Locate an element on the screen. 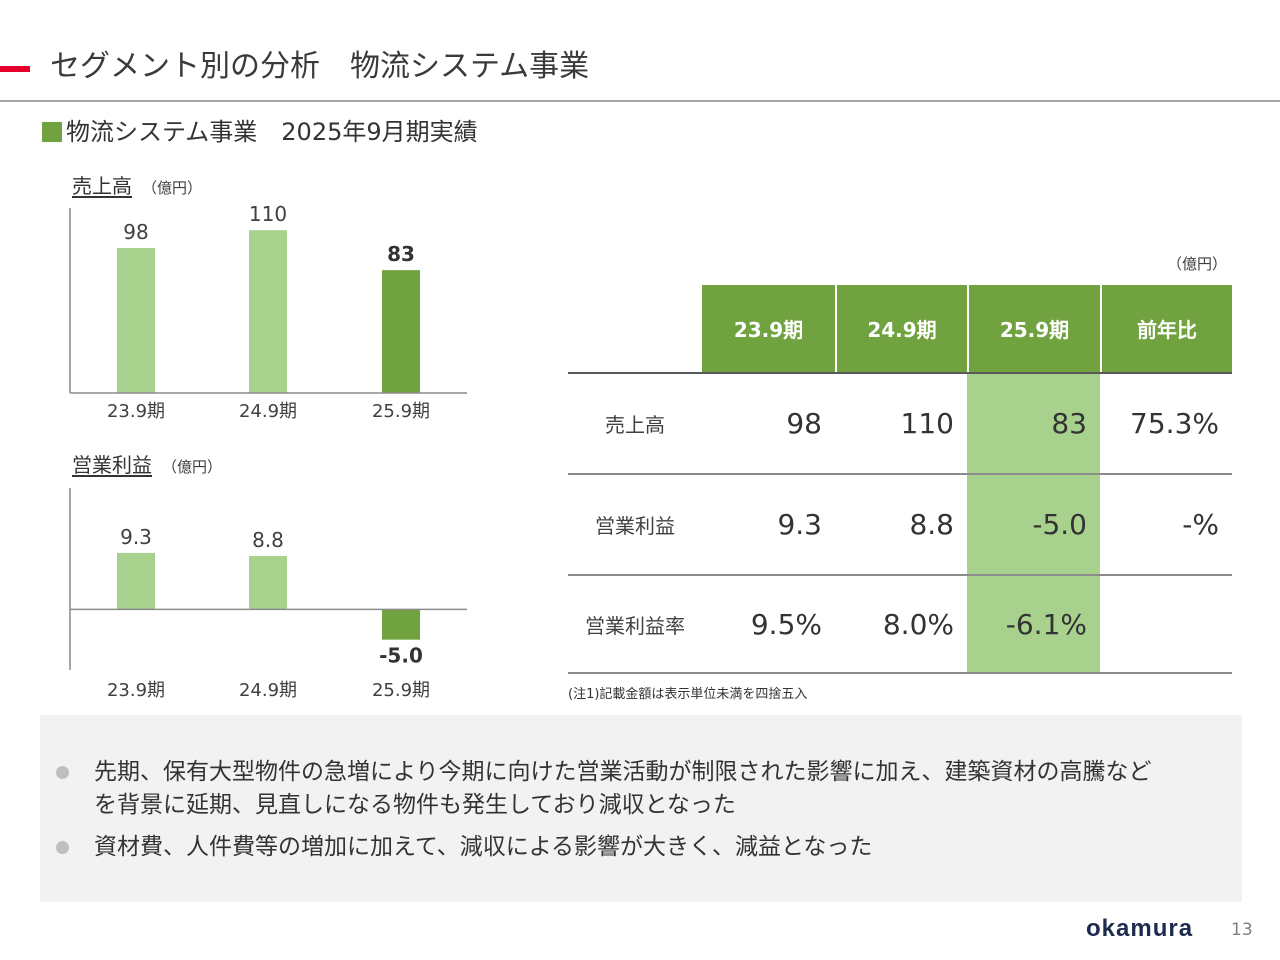 Image resolution: width=1280 pixels, height=960 pixels. summary-bullet: 資材費、人件費等の増加に加えて、減収による影響が大きく、減益となった is located at coordinates (641, 847).